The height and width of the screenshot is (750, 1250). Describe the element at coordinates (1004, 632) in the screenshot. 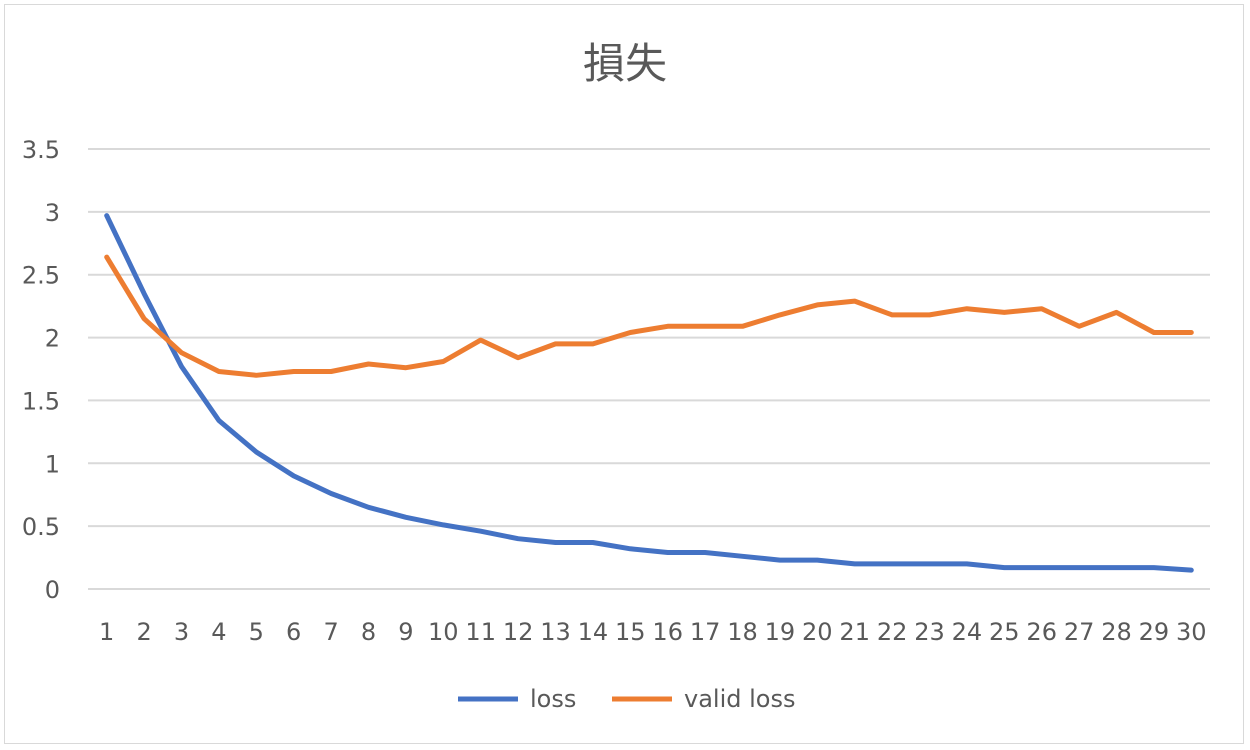

I see `x-tick-label: 25` at that location.